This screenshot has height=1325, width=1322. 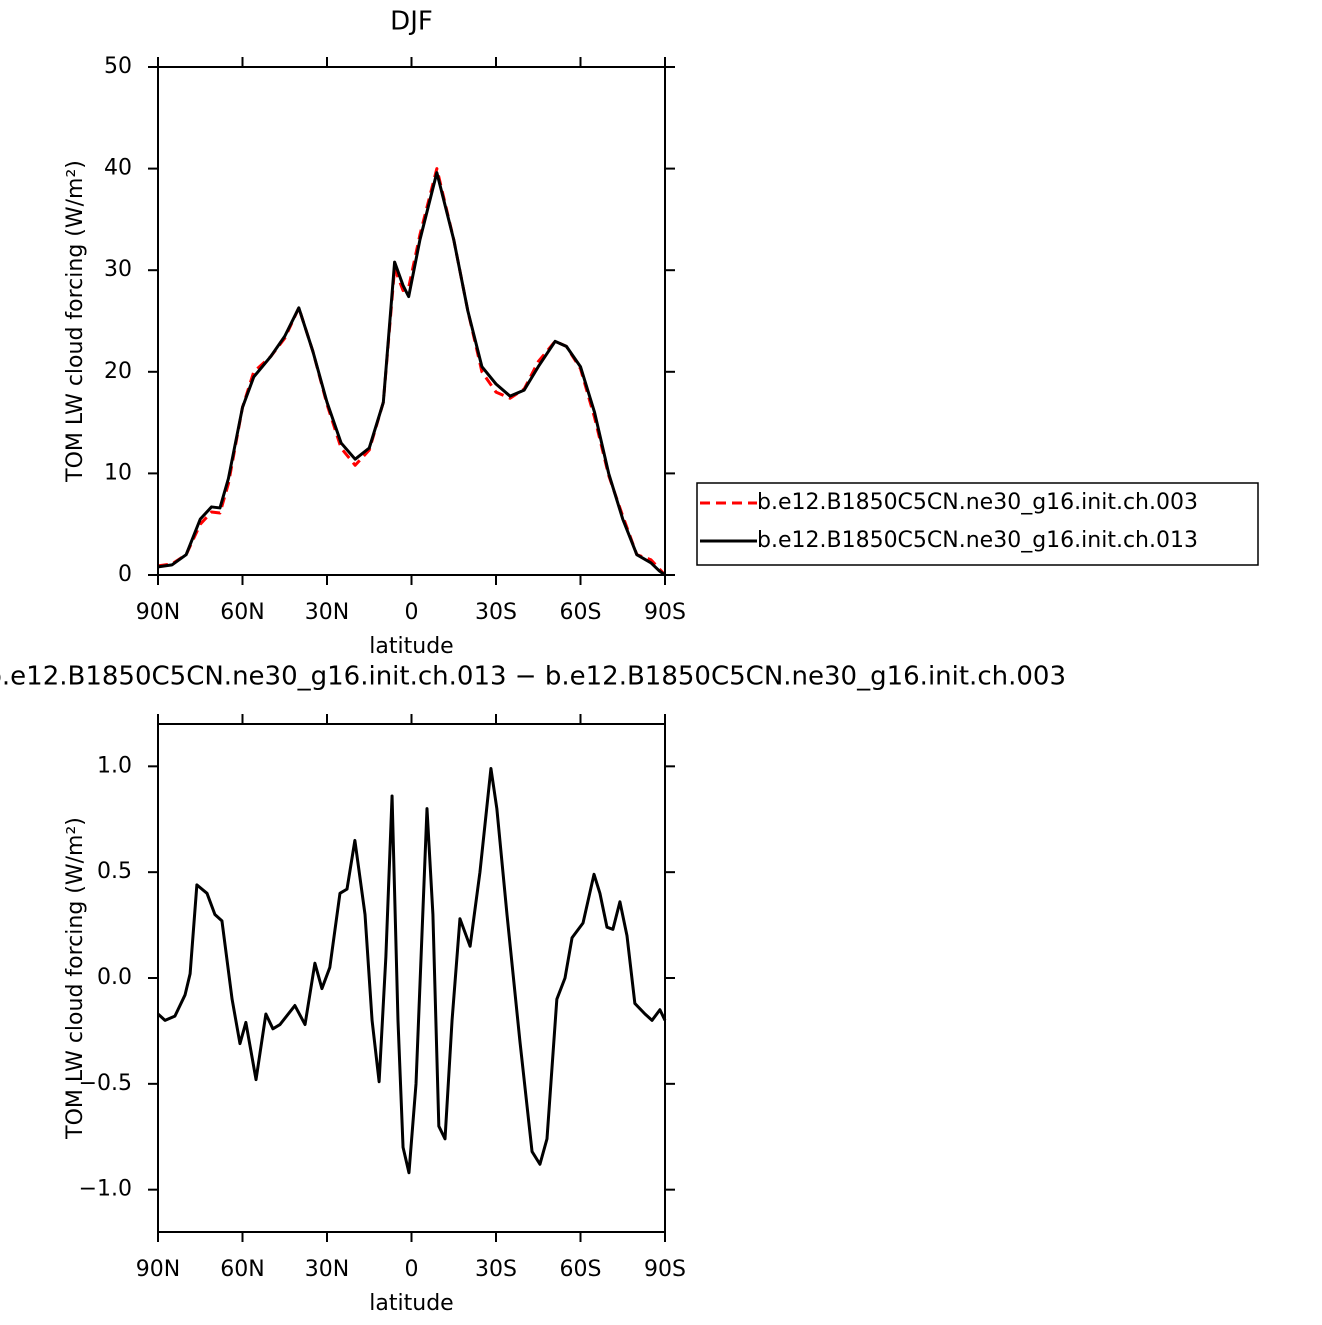 What do you see at coordinates (105, 1189) in the screenshot?
I see `y-tick-label: −1.0` at bounding box center [105, 1189].